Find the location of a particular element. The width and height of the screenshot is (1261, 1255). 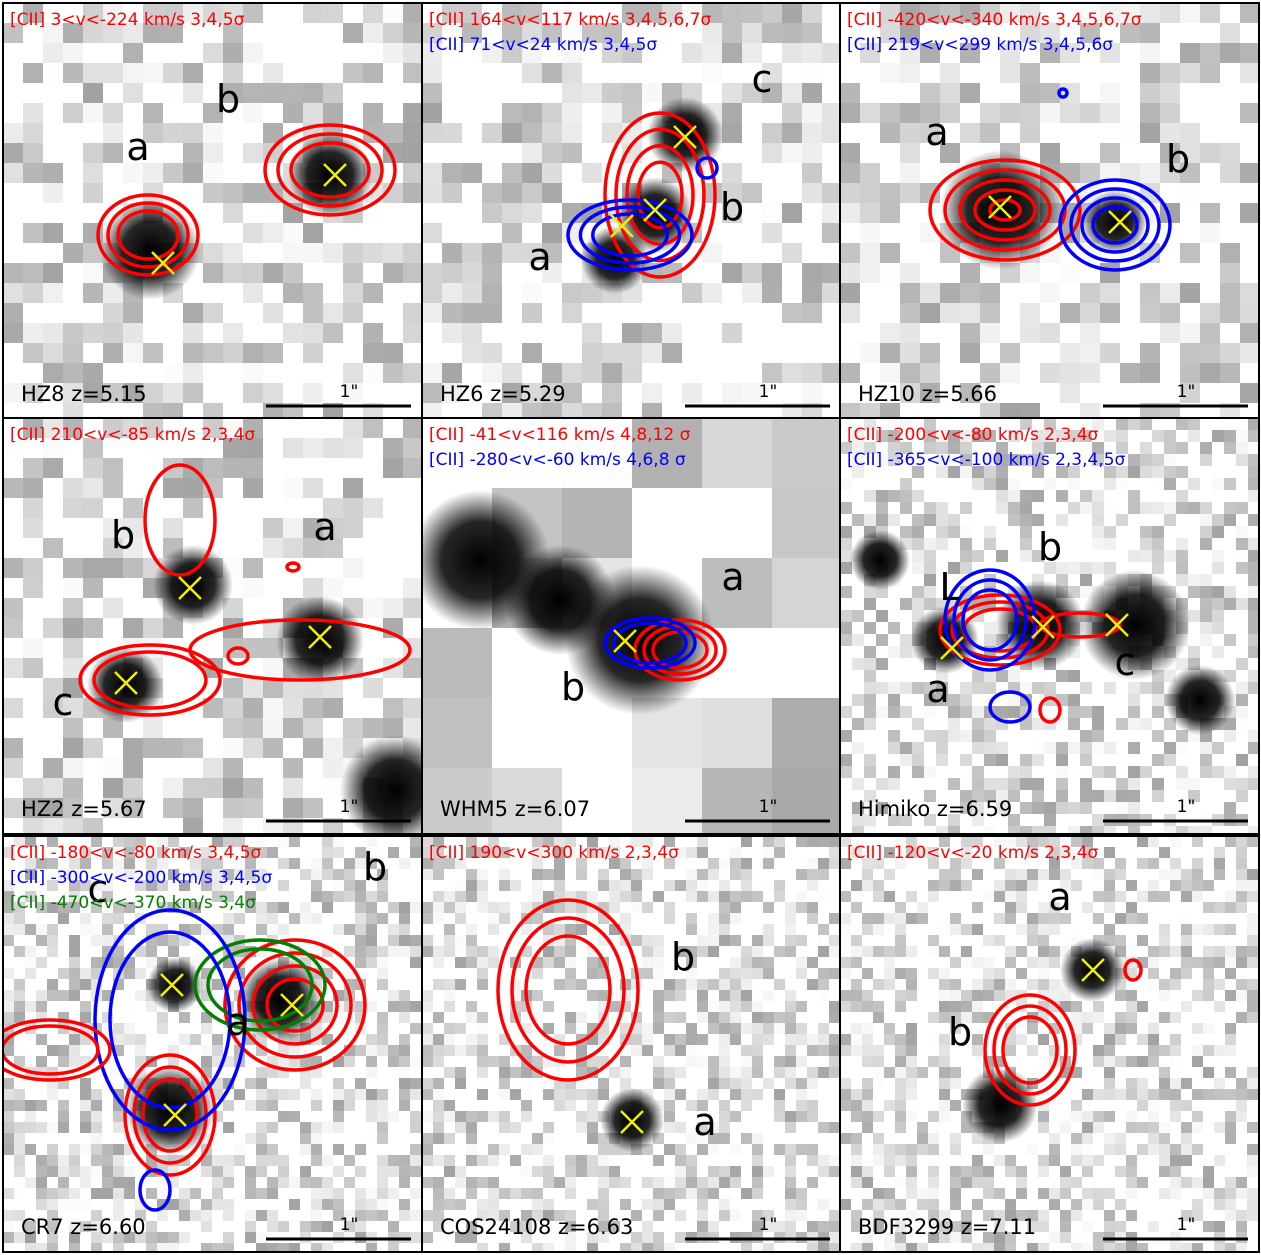

component-label: b is located at coordinates (683, 957).